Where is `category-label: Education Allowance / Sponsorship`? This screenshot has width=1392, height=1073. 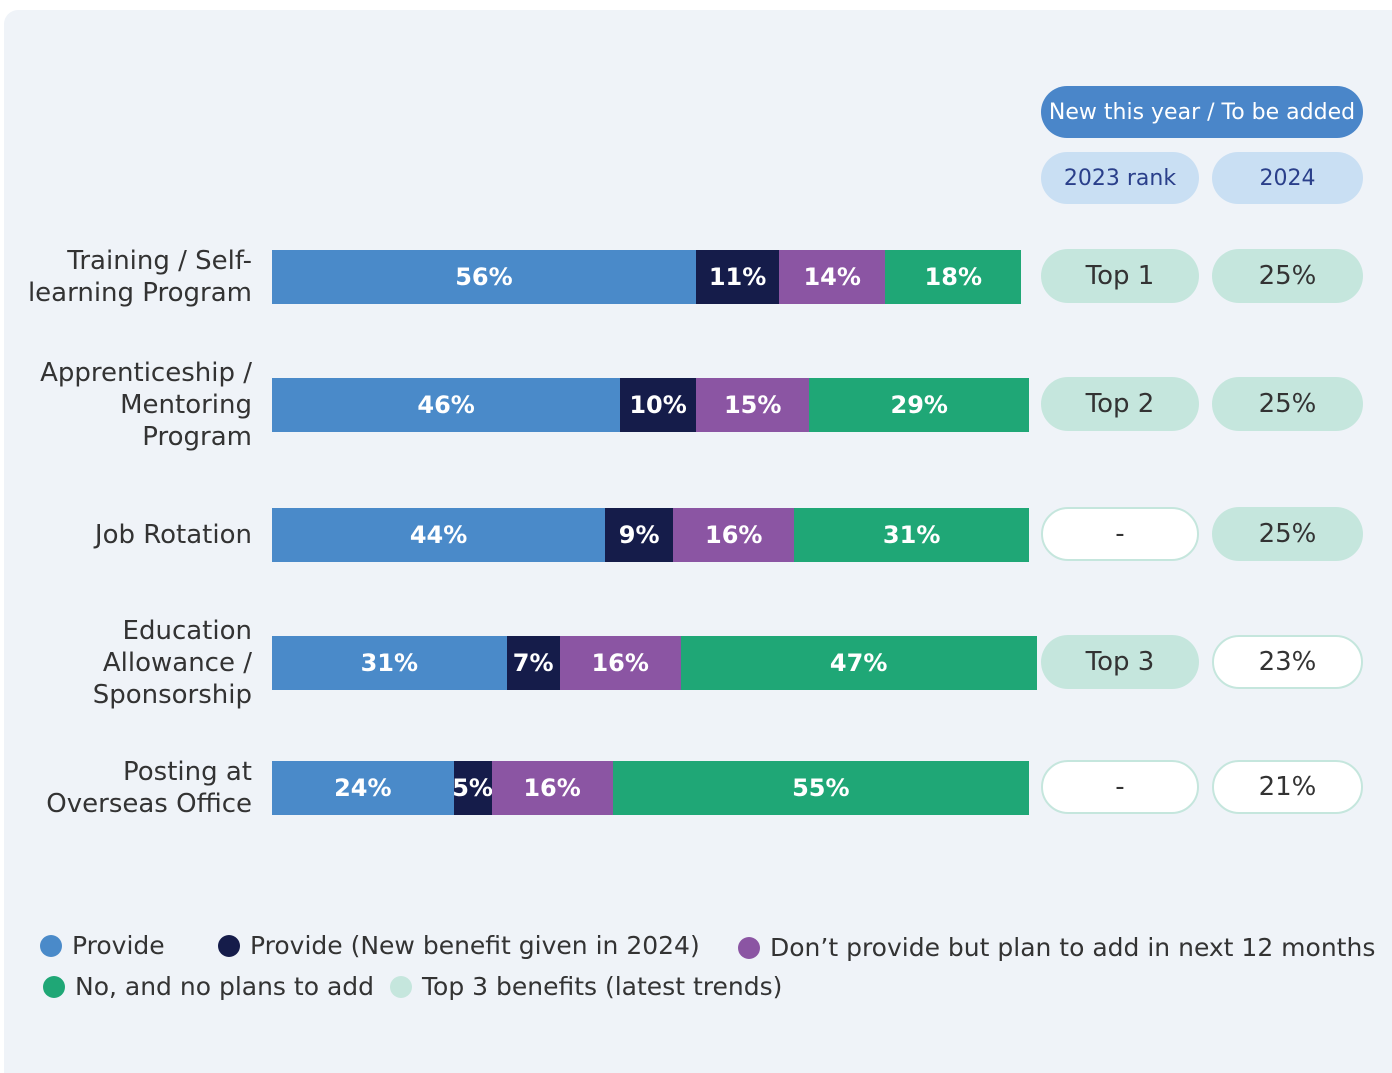 category-label: Education Allowance / Sponsorship is located at coordinates (172, 663).